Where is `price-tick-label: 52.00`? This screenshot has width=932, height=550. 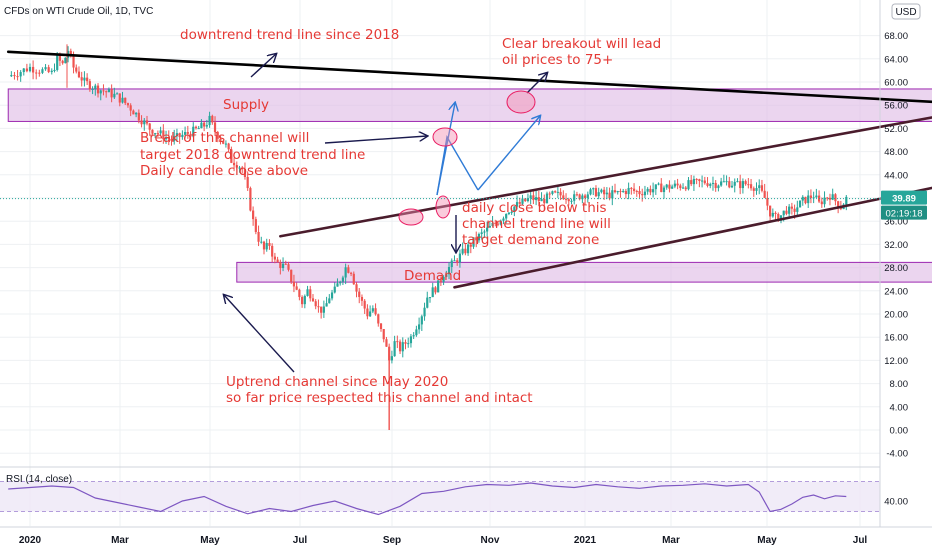
price-tick-label: 52.00 is located at coordinates (896, 129).